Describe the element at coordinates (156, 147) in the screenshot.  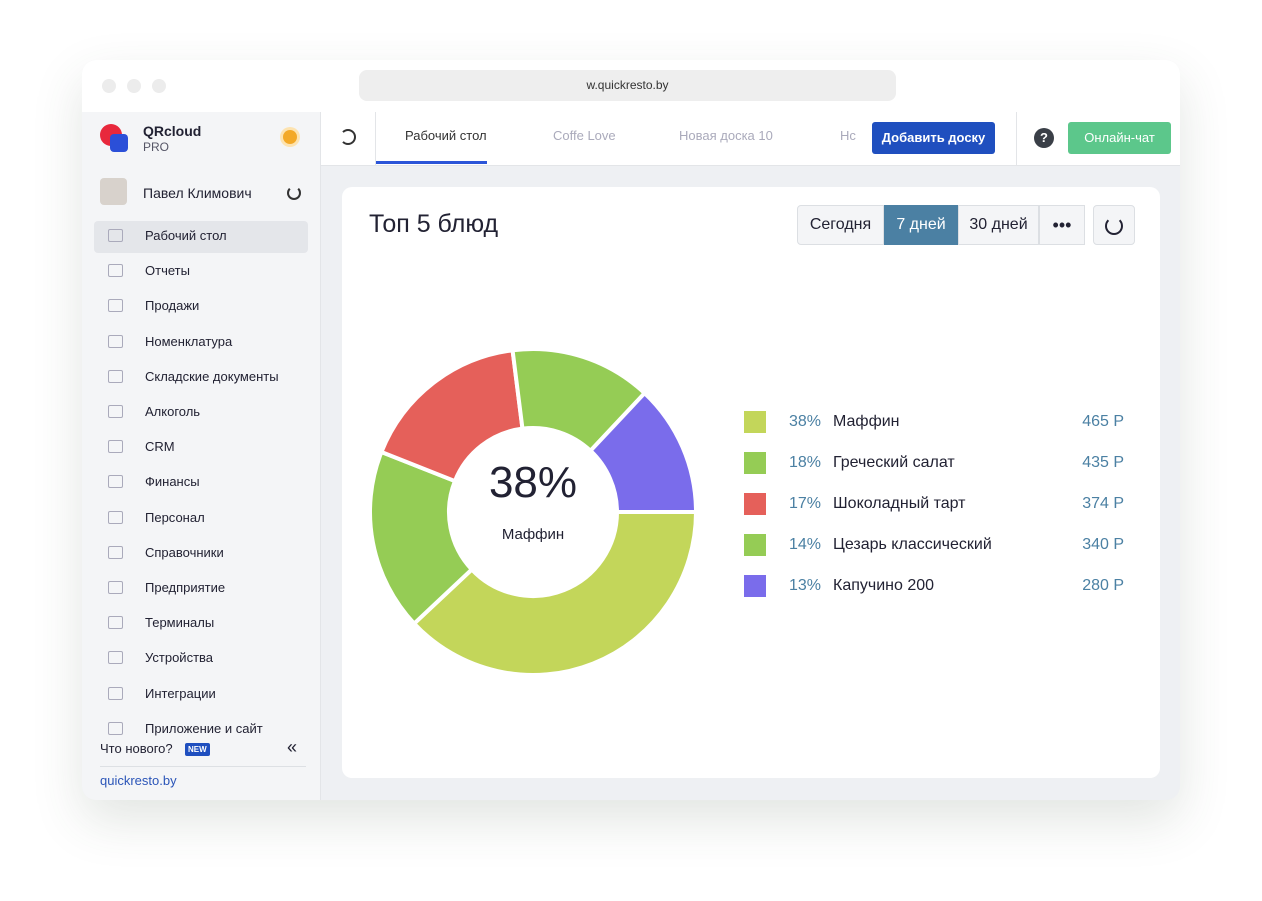
I see `plan: PRO` at that location.